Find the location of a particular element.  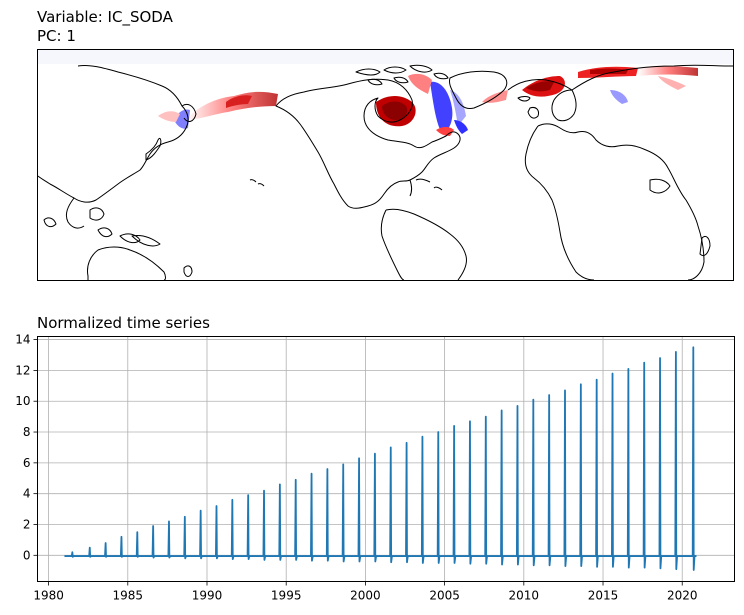

madagascar-coast is located at coordinates (705, 246).